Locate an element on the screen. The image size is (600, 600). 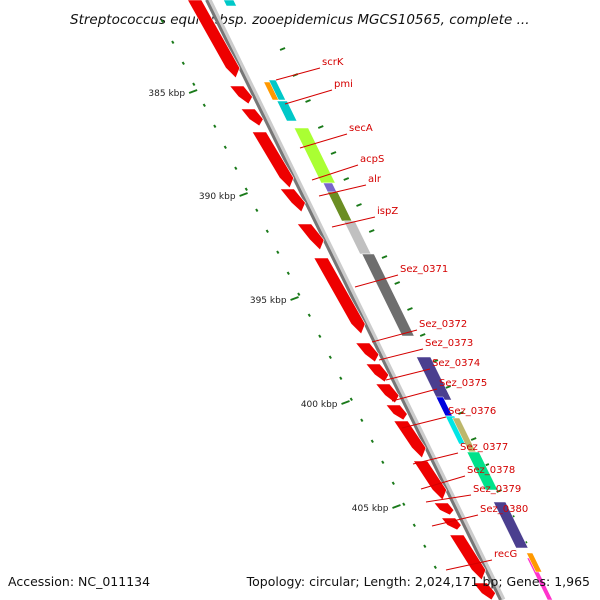
gene-label: Sez_0375 is located at coordinates (463, 383).